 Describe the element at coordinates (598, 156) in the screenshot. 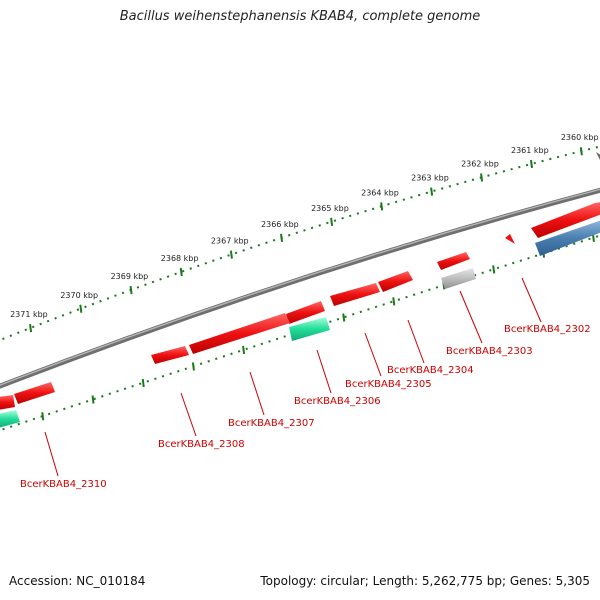

I see `gene-arrow-edge` at that location.